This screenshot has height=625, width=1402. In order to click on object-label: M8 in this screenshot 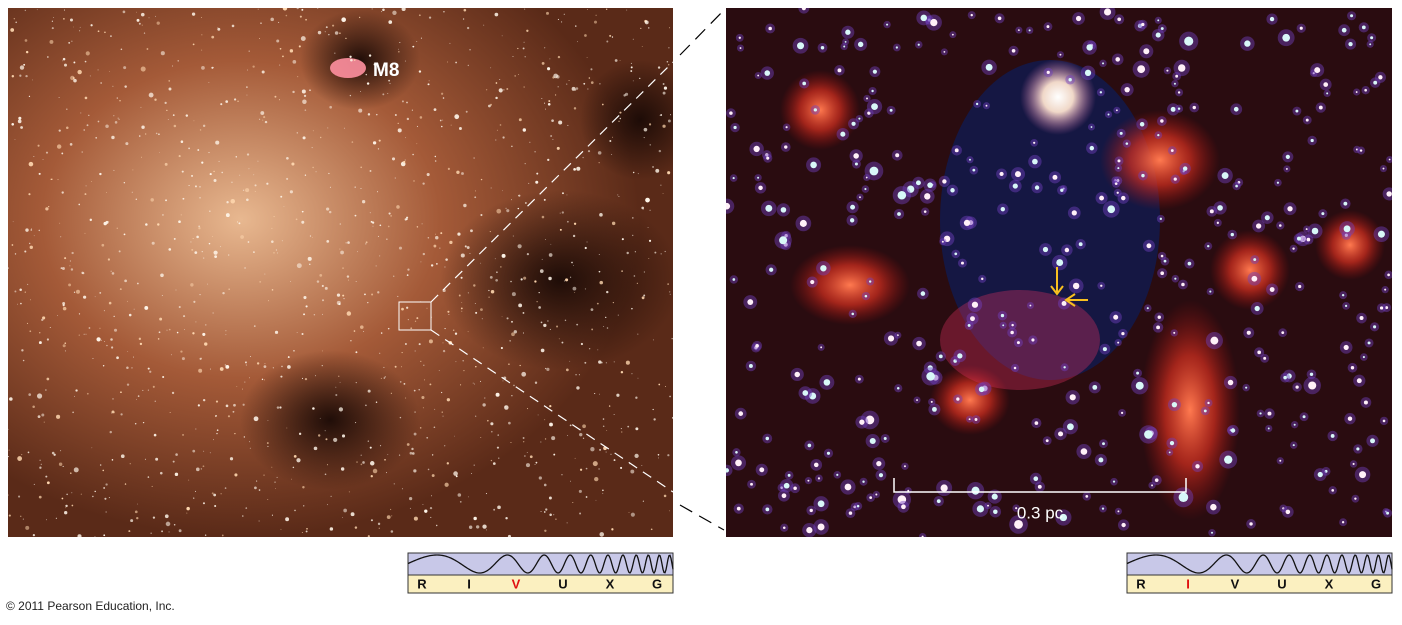, I will do `click(386, 70)`.